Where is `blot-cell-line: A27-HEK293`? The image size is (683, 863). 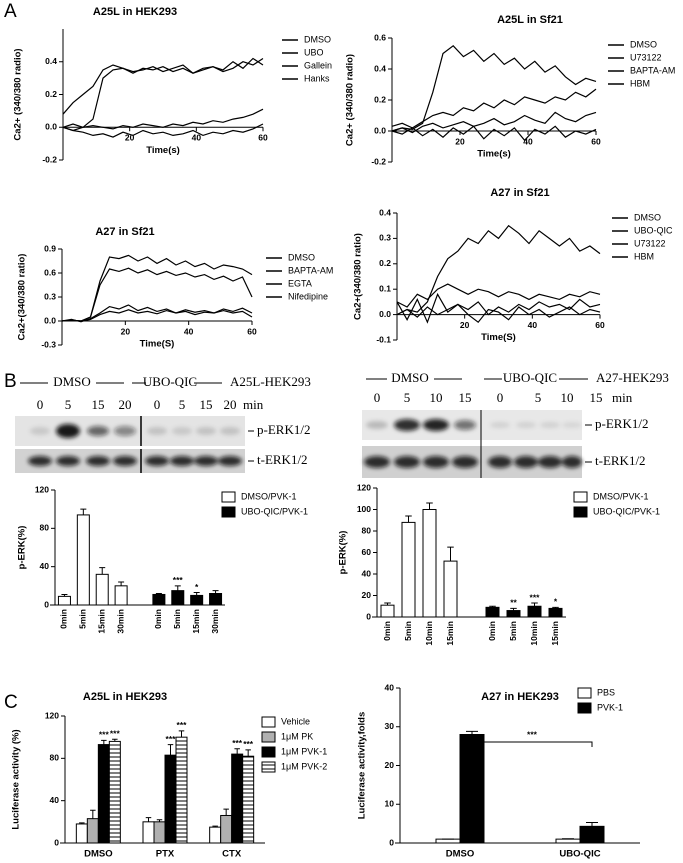
blot-cell-line: A27-HEK293 is located at coordinates (632, 377).